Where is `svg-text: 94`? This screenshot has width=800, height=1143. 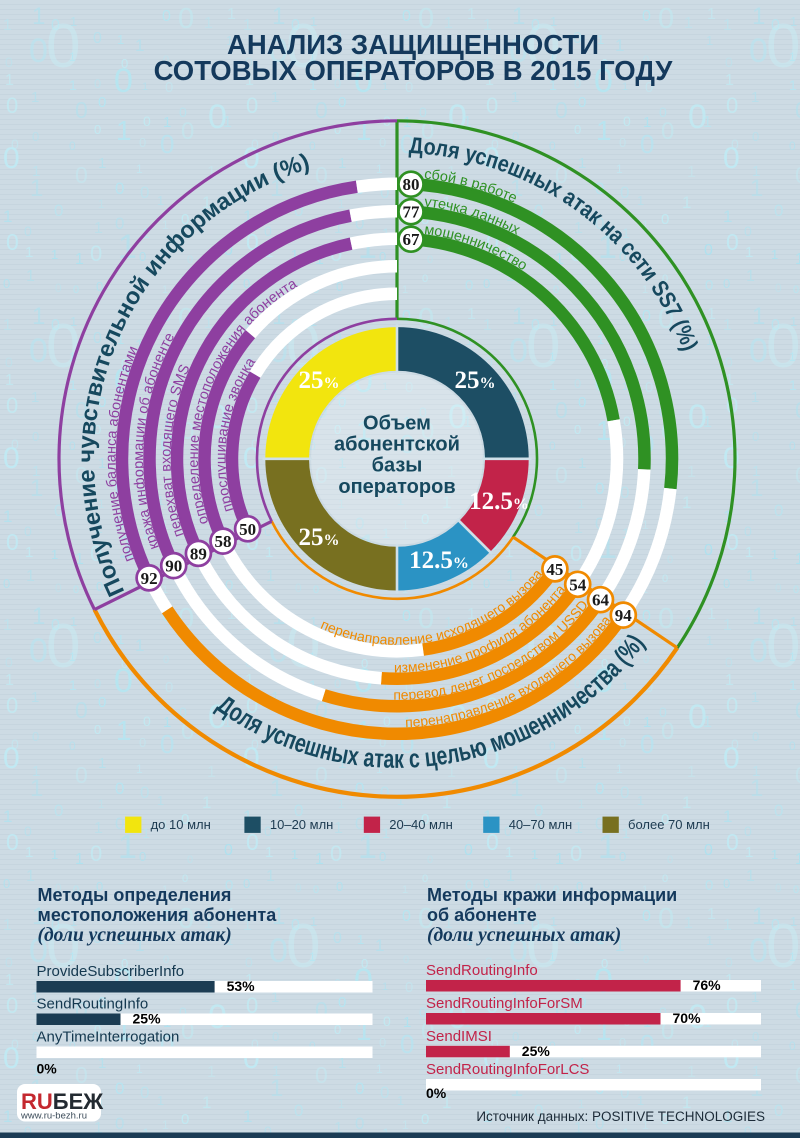
svg-text: 94 is located at coordinates (624, 615).